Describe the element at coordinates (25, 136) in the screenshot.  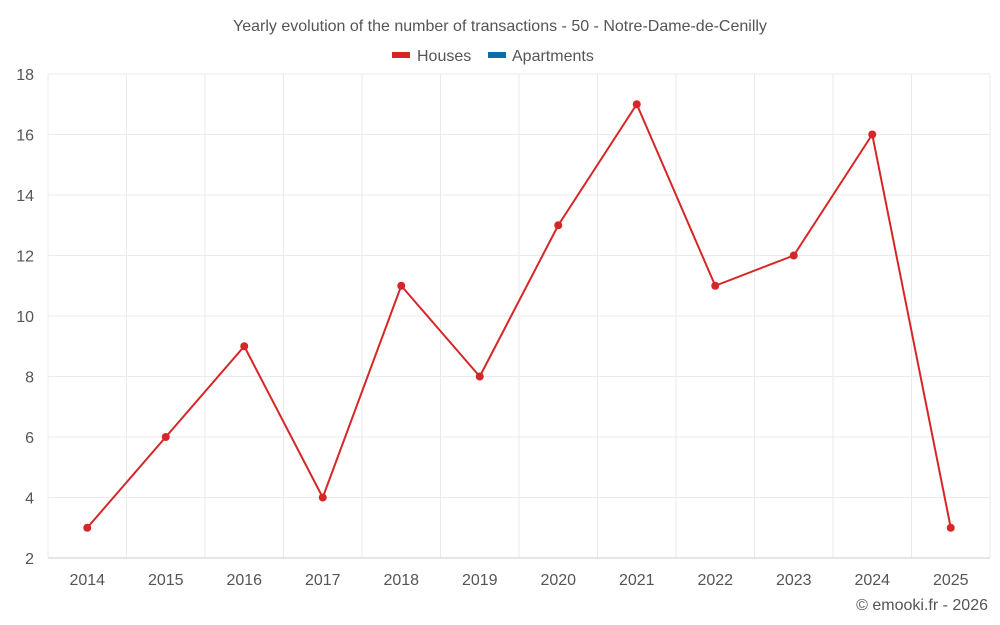
I see `y-tick-label: 16` at that location.